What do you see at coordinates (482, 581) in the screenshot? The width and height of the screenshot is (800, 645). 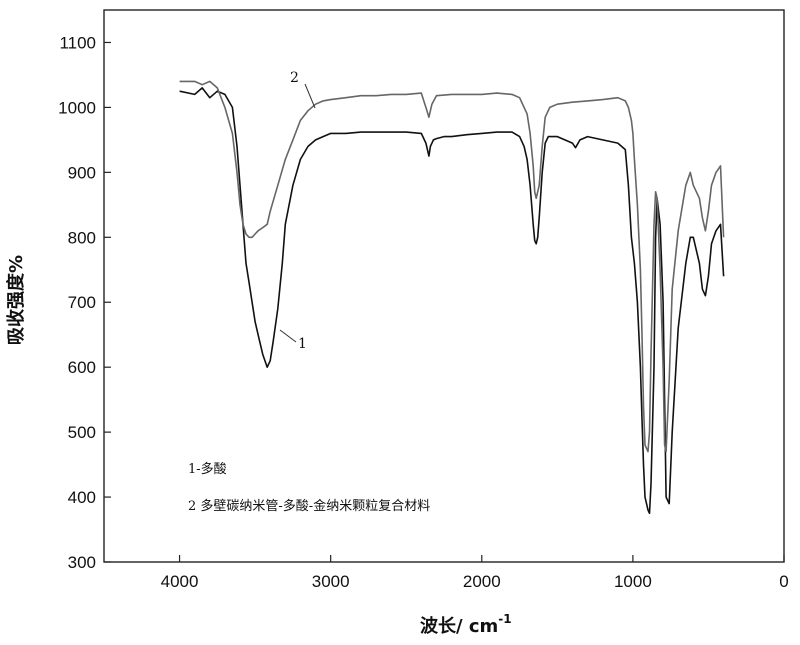 I see `x-tick-label-2000: 2000` at bounding box center [482, 581].